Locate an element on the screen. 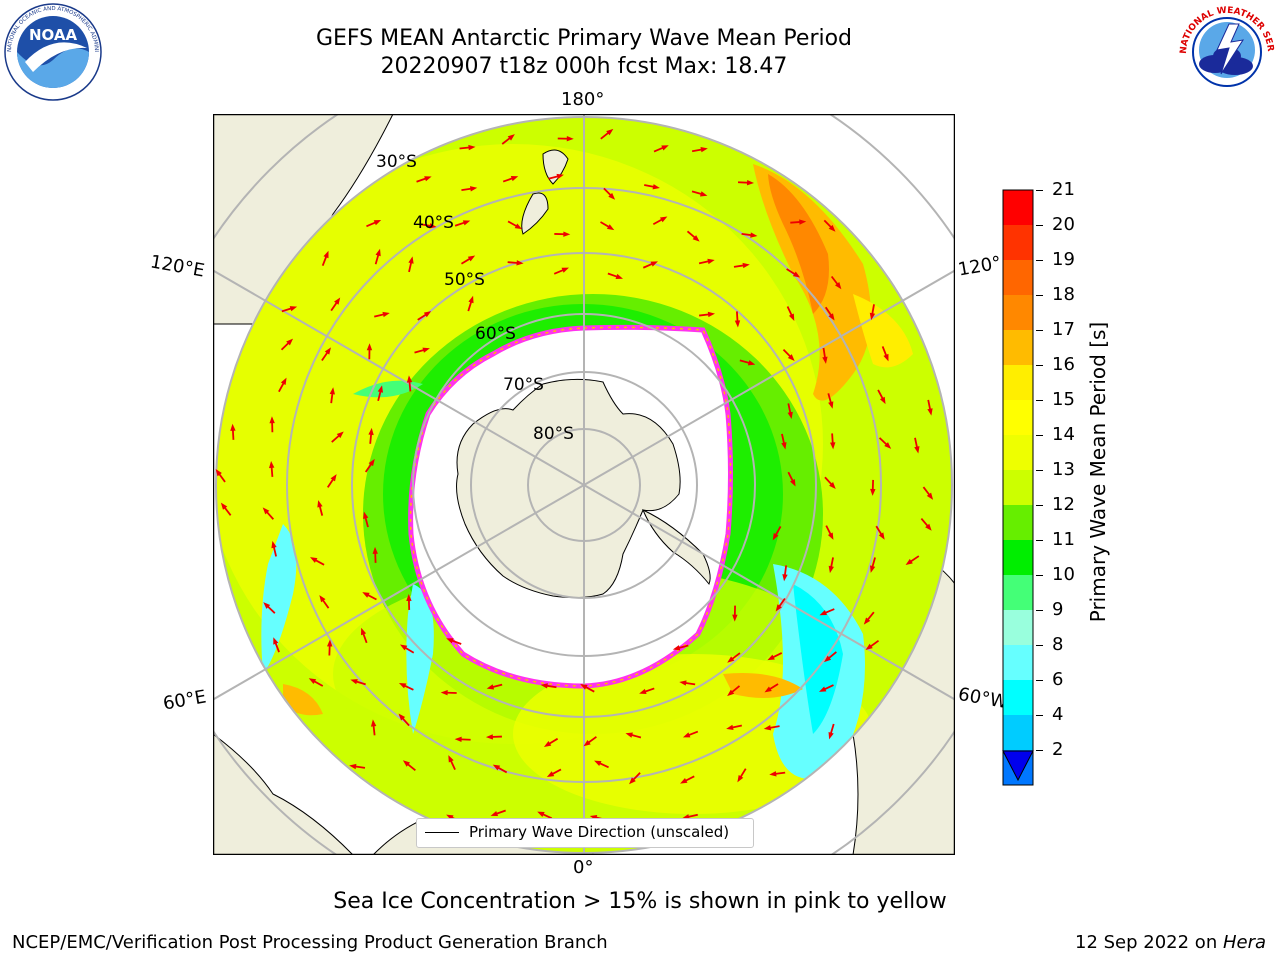  colorbar-tick-label: 4 is located at coordinates (1058, 714).